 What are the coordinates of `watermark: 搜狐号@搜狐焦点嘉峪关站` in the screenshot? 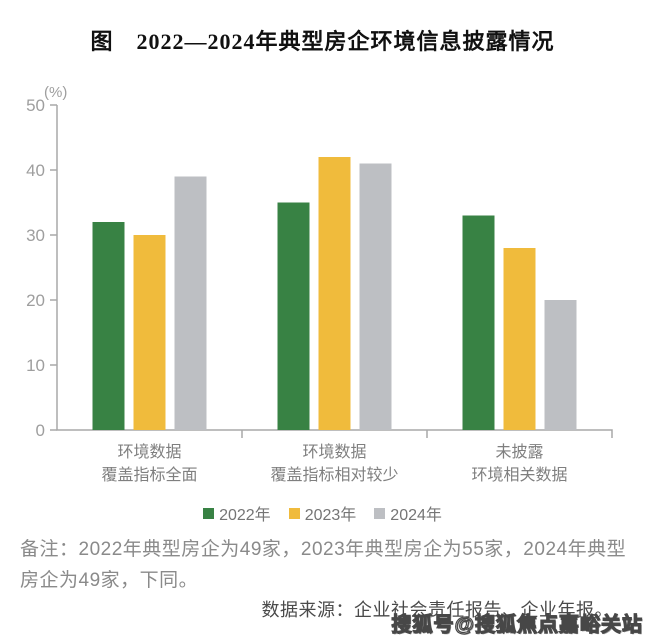 It's located at (517, 624).